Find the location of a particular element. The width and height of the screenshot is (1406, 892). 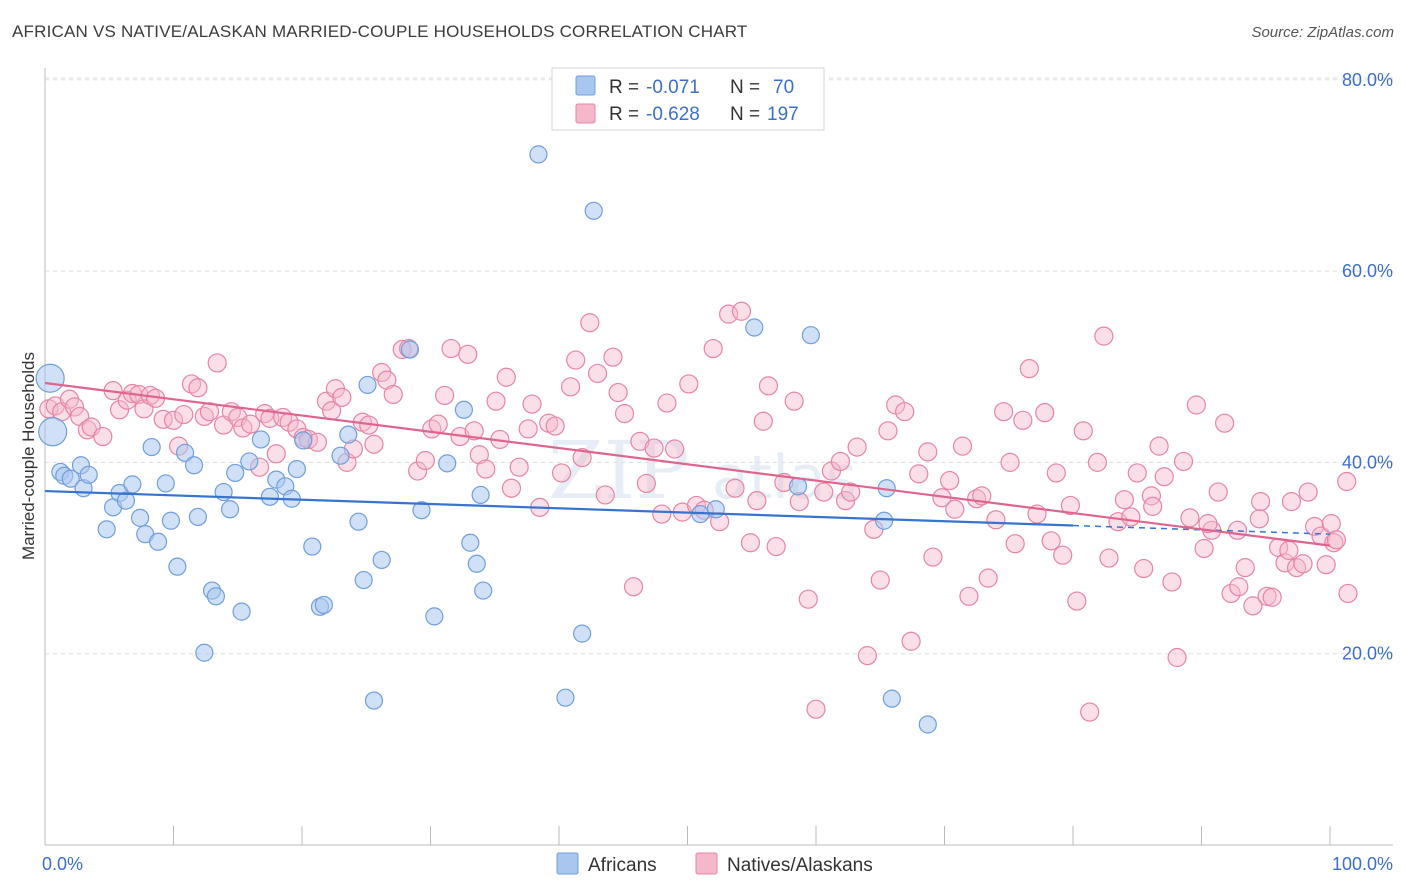

bottom-legend-natives: Natives/Alaskans is located at coordinates (800, 865).